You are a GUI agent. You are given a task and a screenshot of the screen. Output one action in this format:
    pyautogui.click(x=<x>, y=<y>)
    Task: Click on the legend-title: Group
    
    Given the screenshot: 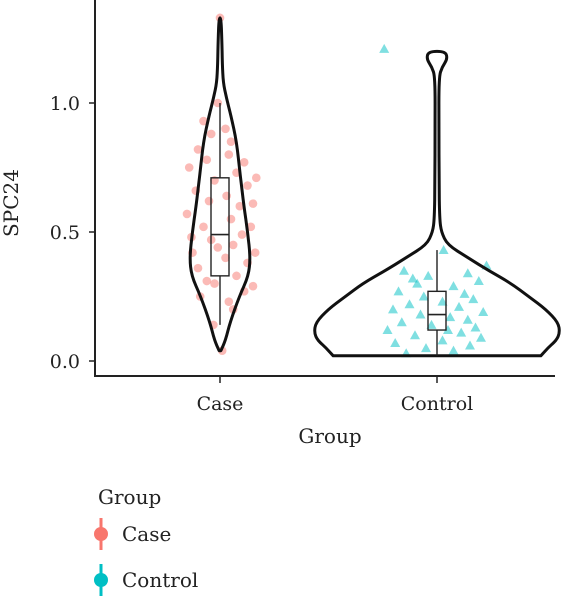 What is the action you would take?
    pyautogui.click(x=129, y=497)
    